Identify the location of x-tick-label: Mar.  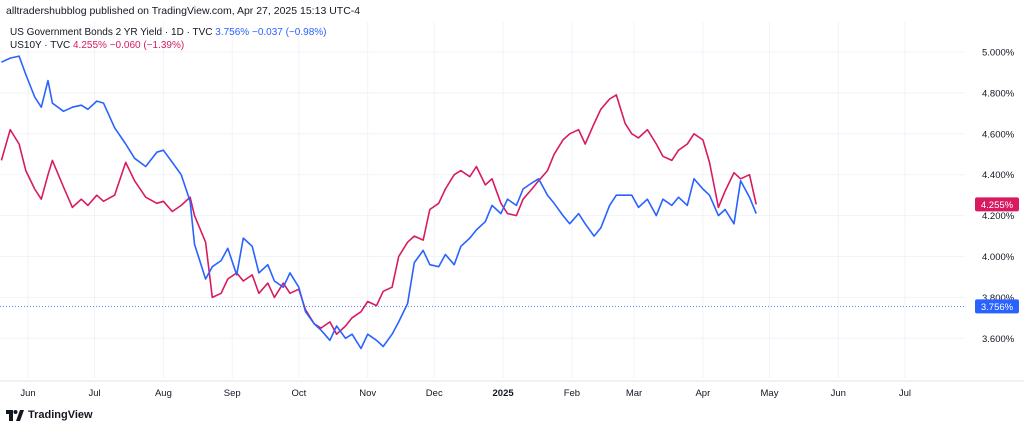
(634, 393).